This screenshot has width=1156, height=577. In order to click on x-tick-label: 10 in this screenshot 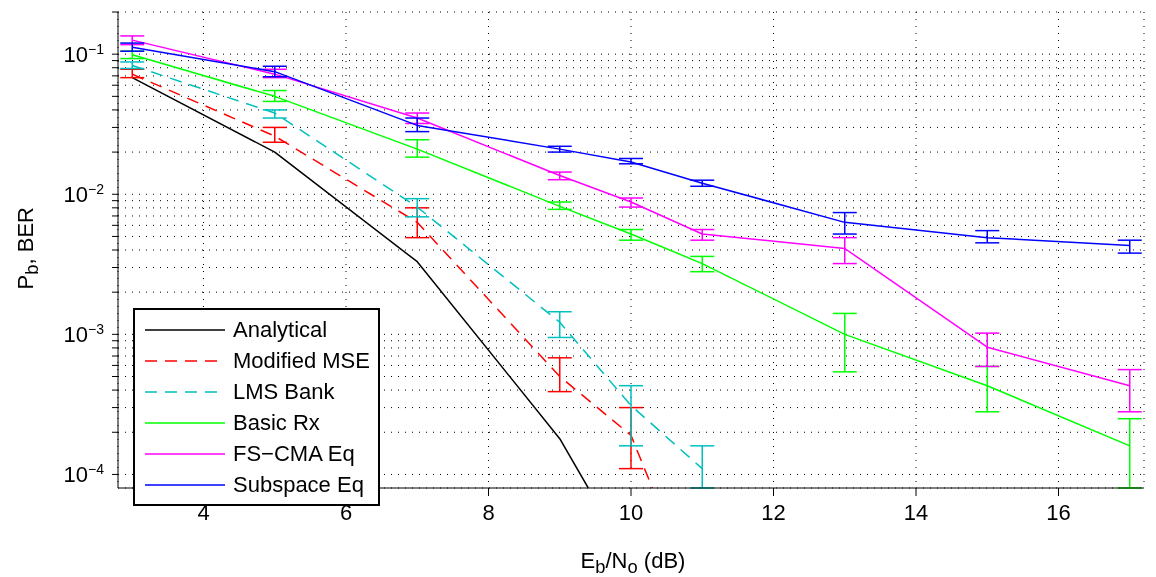, I will do `click(631, 512)`.